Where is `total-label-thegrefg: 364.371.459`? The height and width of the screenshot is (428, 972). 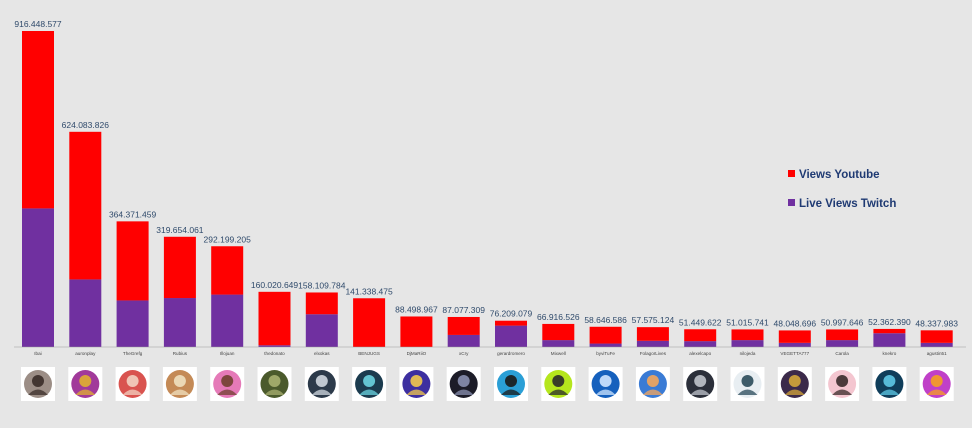 total-label-thegrefg: 364.371.459 is located at coordinates (133, 214).